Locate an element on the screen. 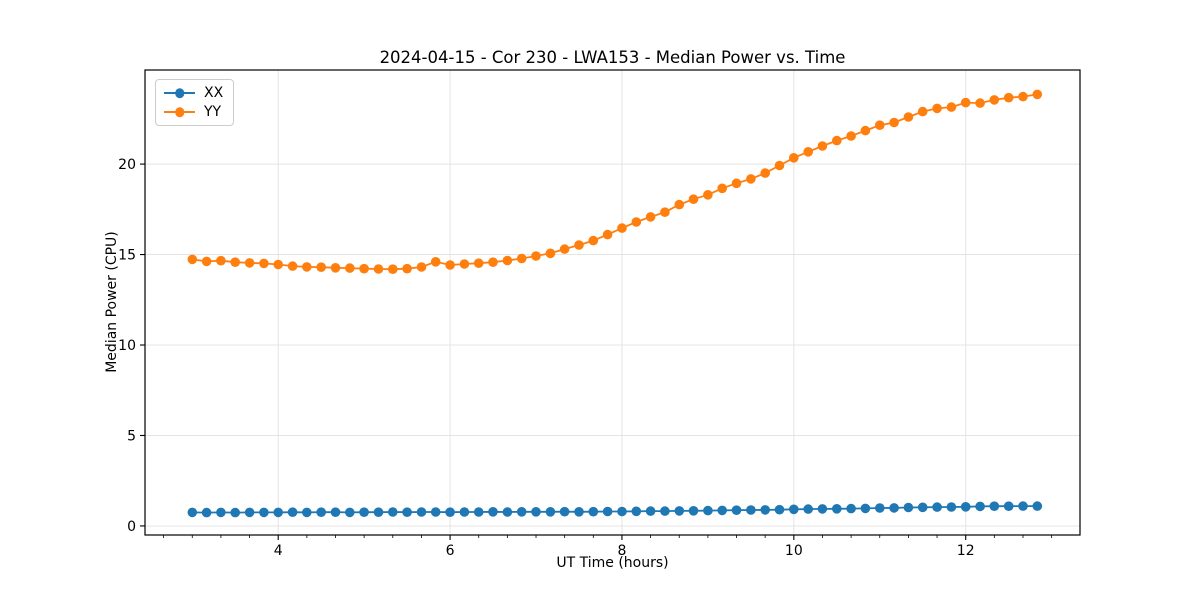 Image resolution: width=1200 pixels, height=600 pixels. x-tick-label: 12 is located at coordinates (966, 551).